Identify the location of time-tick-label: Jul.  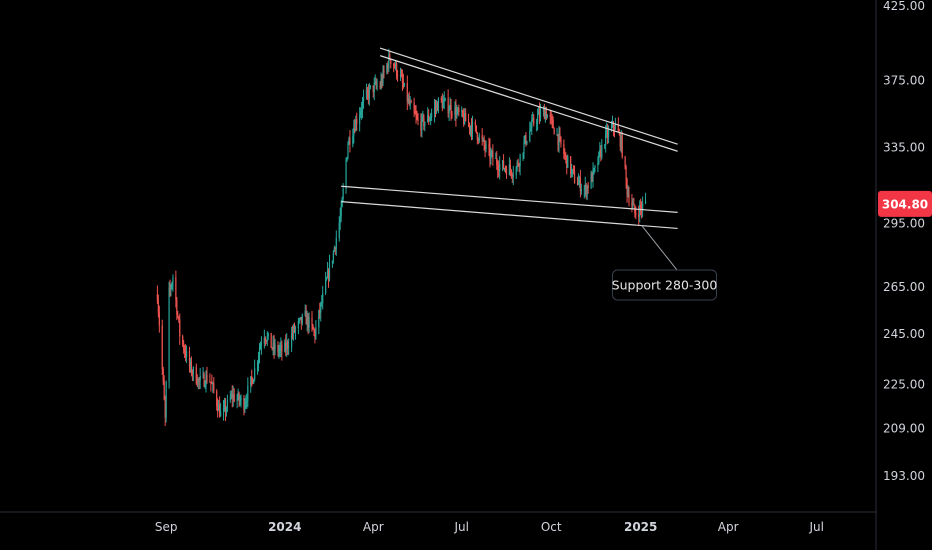
(461, 527).